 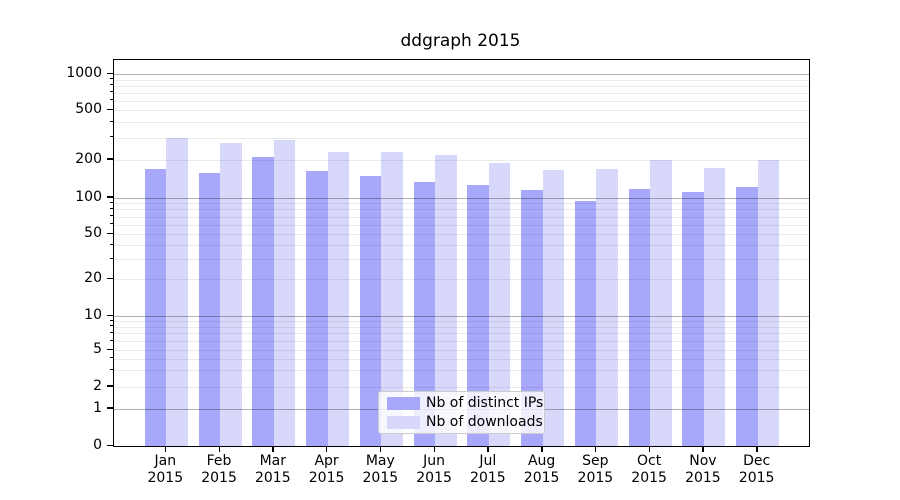 I want to click on x-tick-label: Jul 2015, so click(x=488, y=469).